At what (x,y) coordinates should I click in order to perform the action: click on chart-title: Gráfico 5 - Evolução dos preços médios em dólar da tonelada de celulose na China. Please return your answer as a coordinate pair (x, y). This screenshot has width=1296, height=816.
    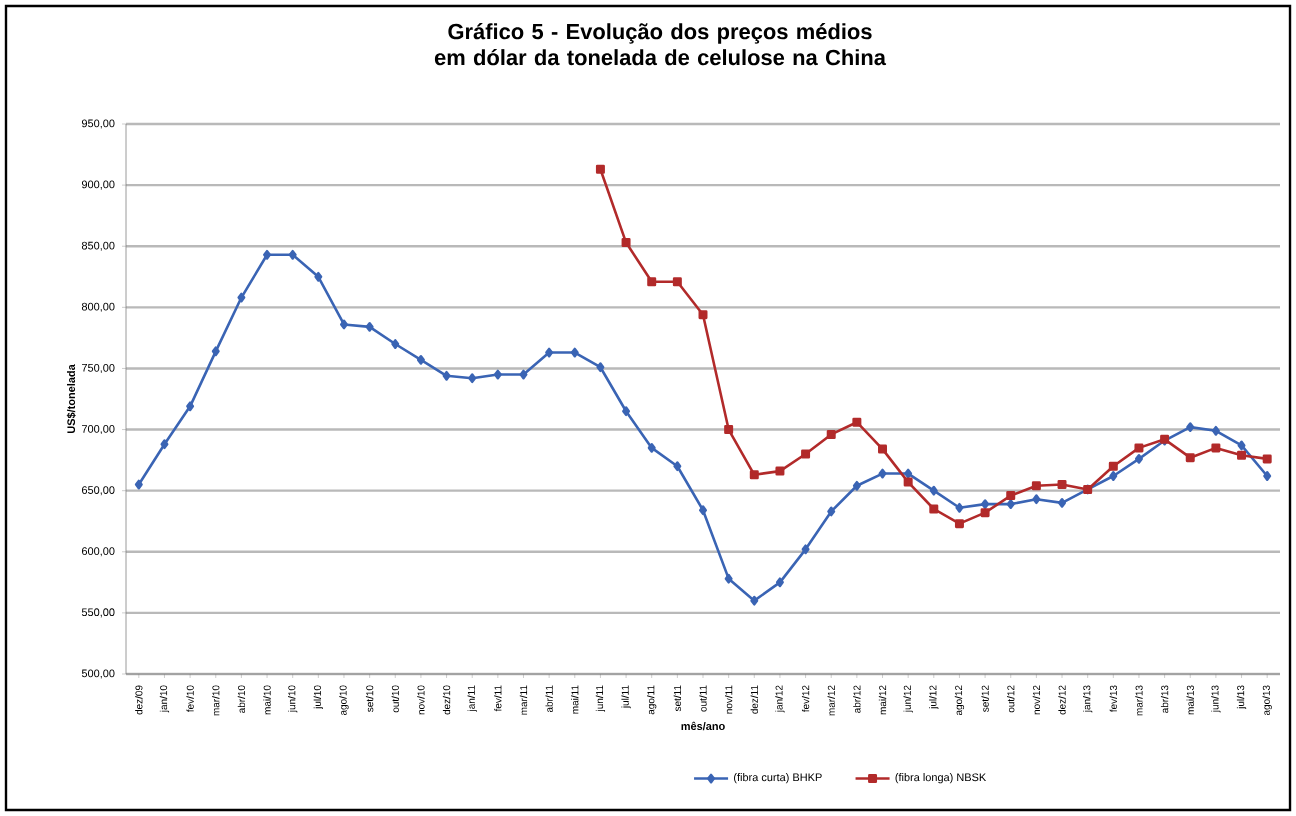
    Looking at the image, I should click on (660, 44).